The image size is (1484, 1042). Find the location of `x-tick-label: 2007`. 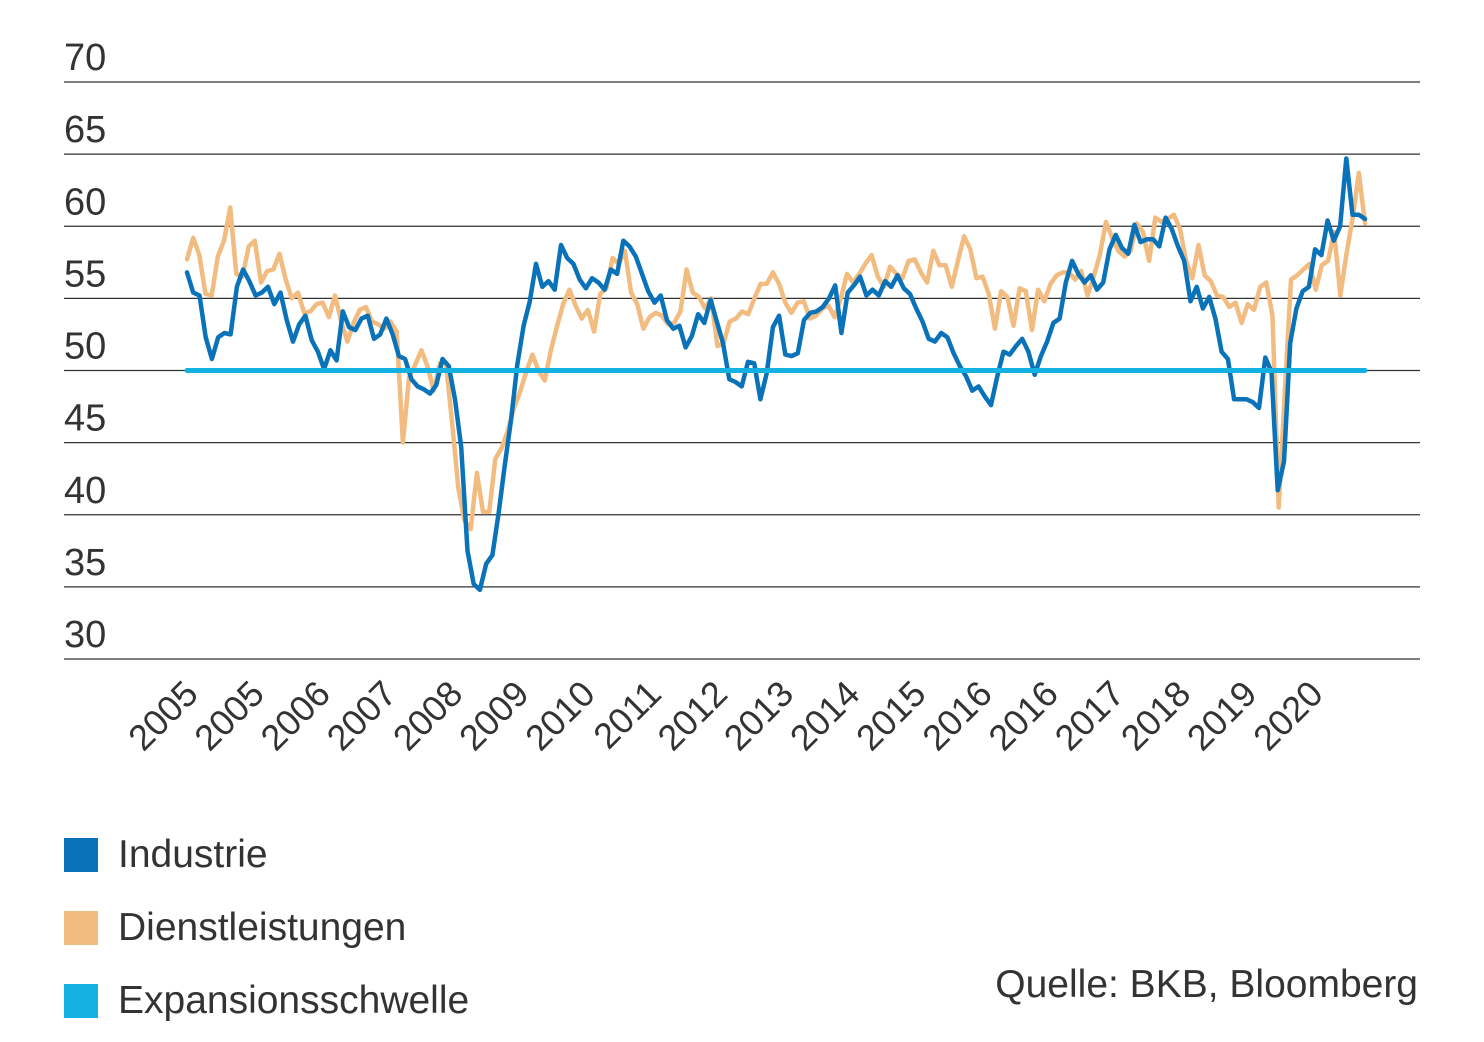

x-tick-label: 2007 is located at coordinates (362, 716).